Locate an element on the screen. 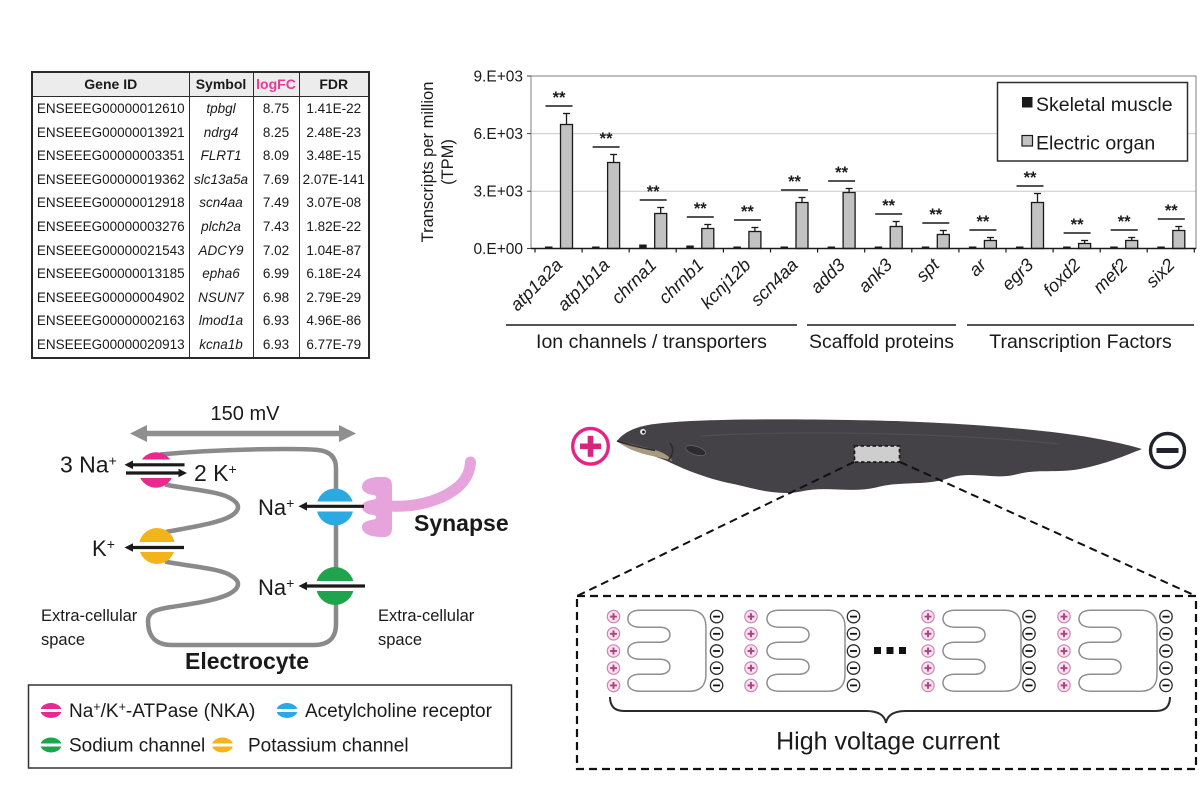 The height and width of the screenshot is (800, 1200). svg-text: 9.E+03 is located at coordinates (498, 77).